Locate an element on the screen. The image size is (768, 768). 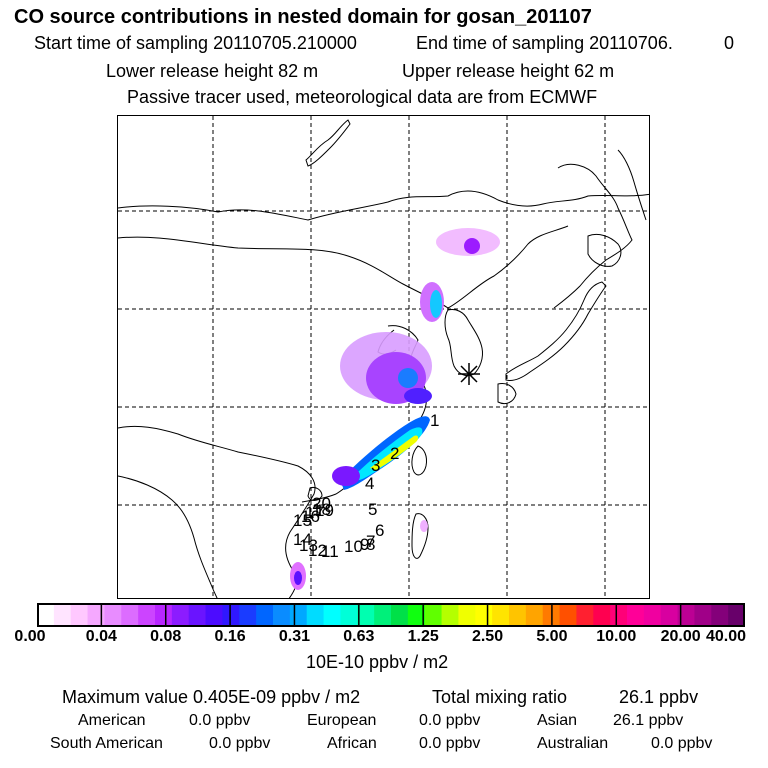
trajectory-label: 18 is located at coordinates (321, 509).